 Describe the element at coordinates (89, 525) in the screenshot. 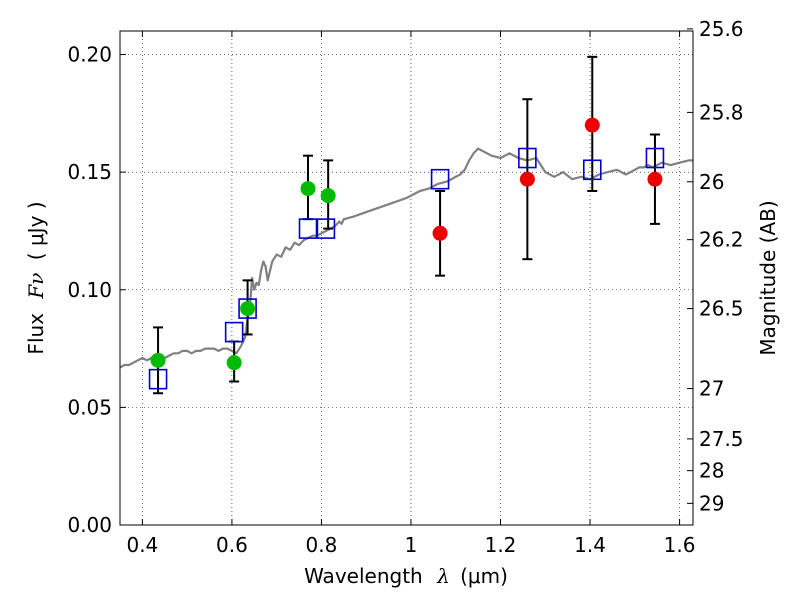

I see `y-tick-label: 0.00` at that location.